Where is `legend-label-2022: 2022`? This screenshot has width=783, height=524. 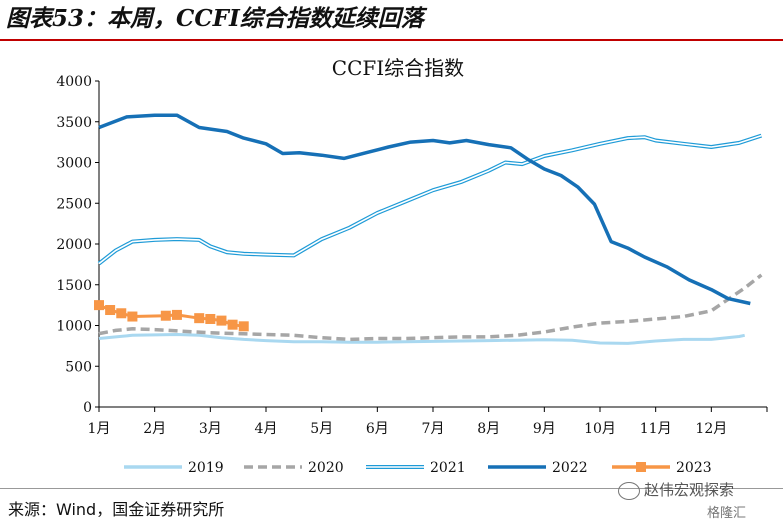
legend-label-2022: 2022 is located at coordinates (570, 468).